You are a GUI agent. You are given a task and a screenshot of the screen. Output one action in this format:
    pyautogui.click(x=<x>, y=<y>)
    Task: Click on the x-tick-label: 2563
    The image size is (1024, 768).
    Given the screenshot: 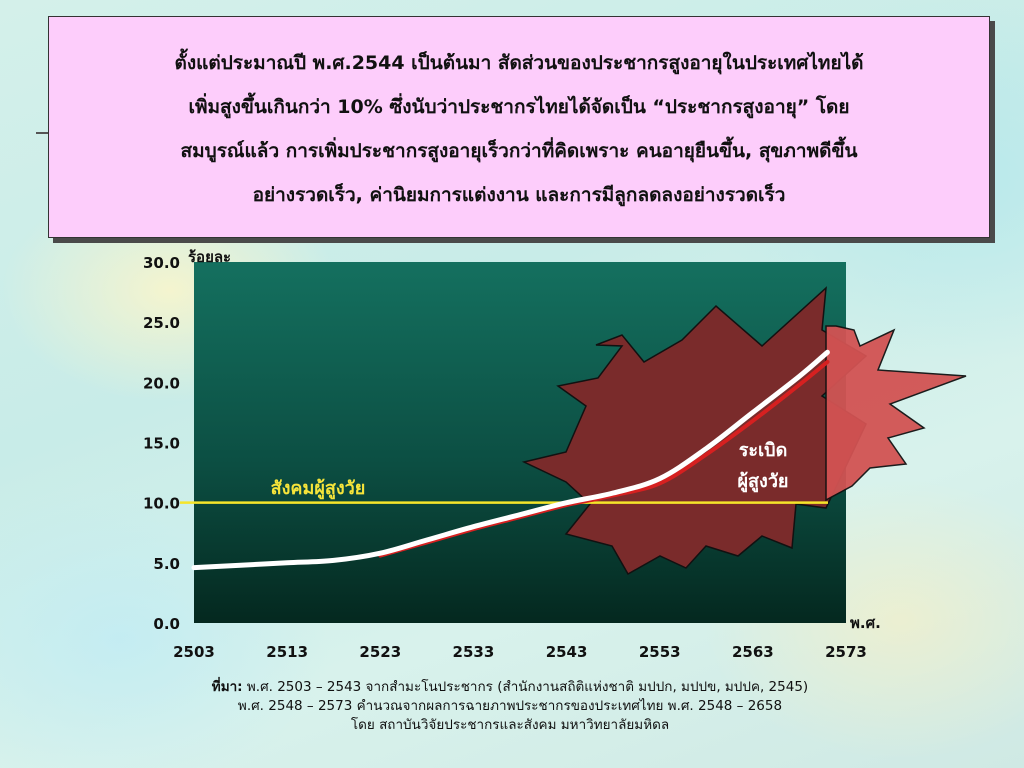 What is the action you would take?
    pyautogui.click(x=753, y=652)
    